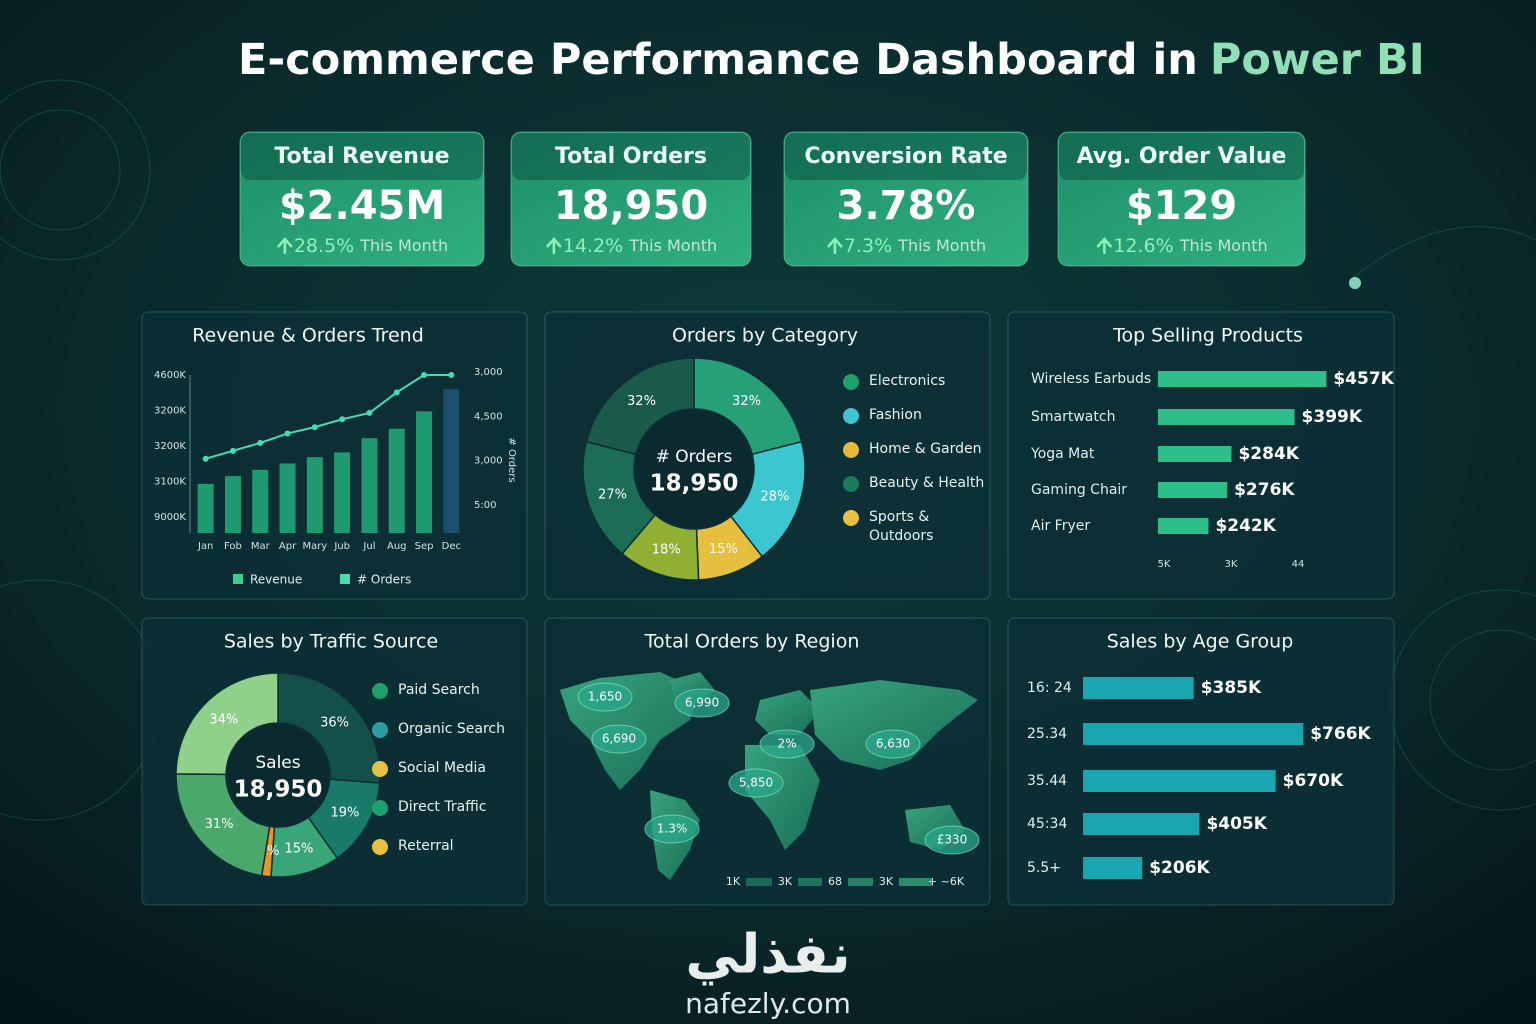  What do you see at coordinates (368, 546) in the screenshot?
I see `x-tick-label: Jul` at bounding box center [368, 546].